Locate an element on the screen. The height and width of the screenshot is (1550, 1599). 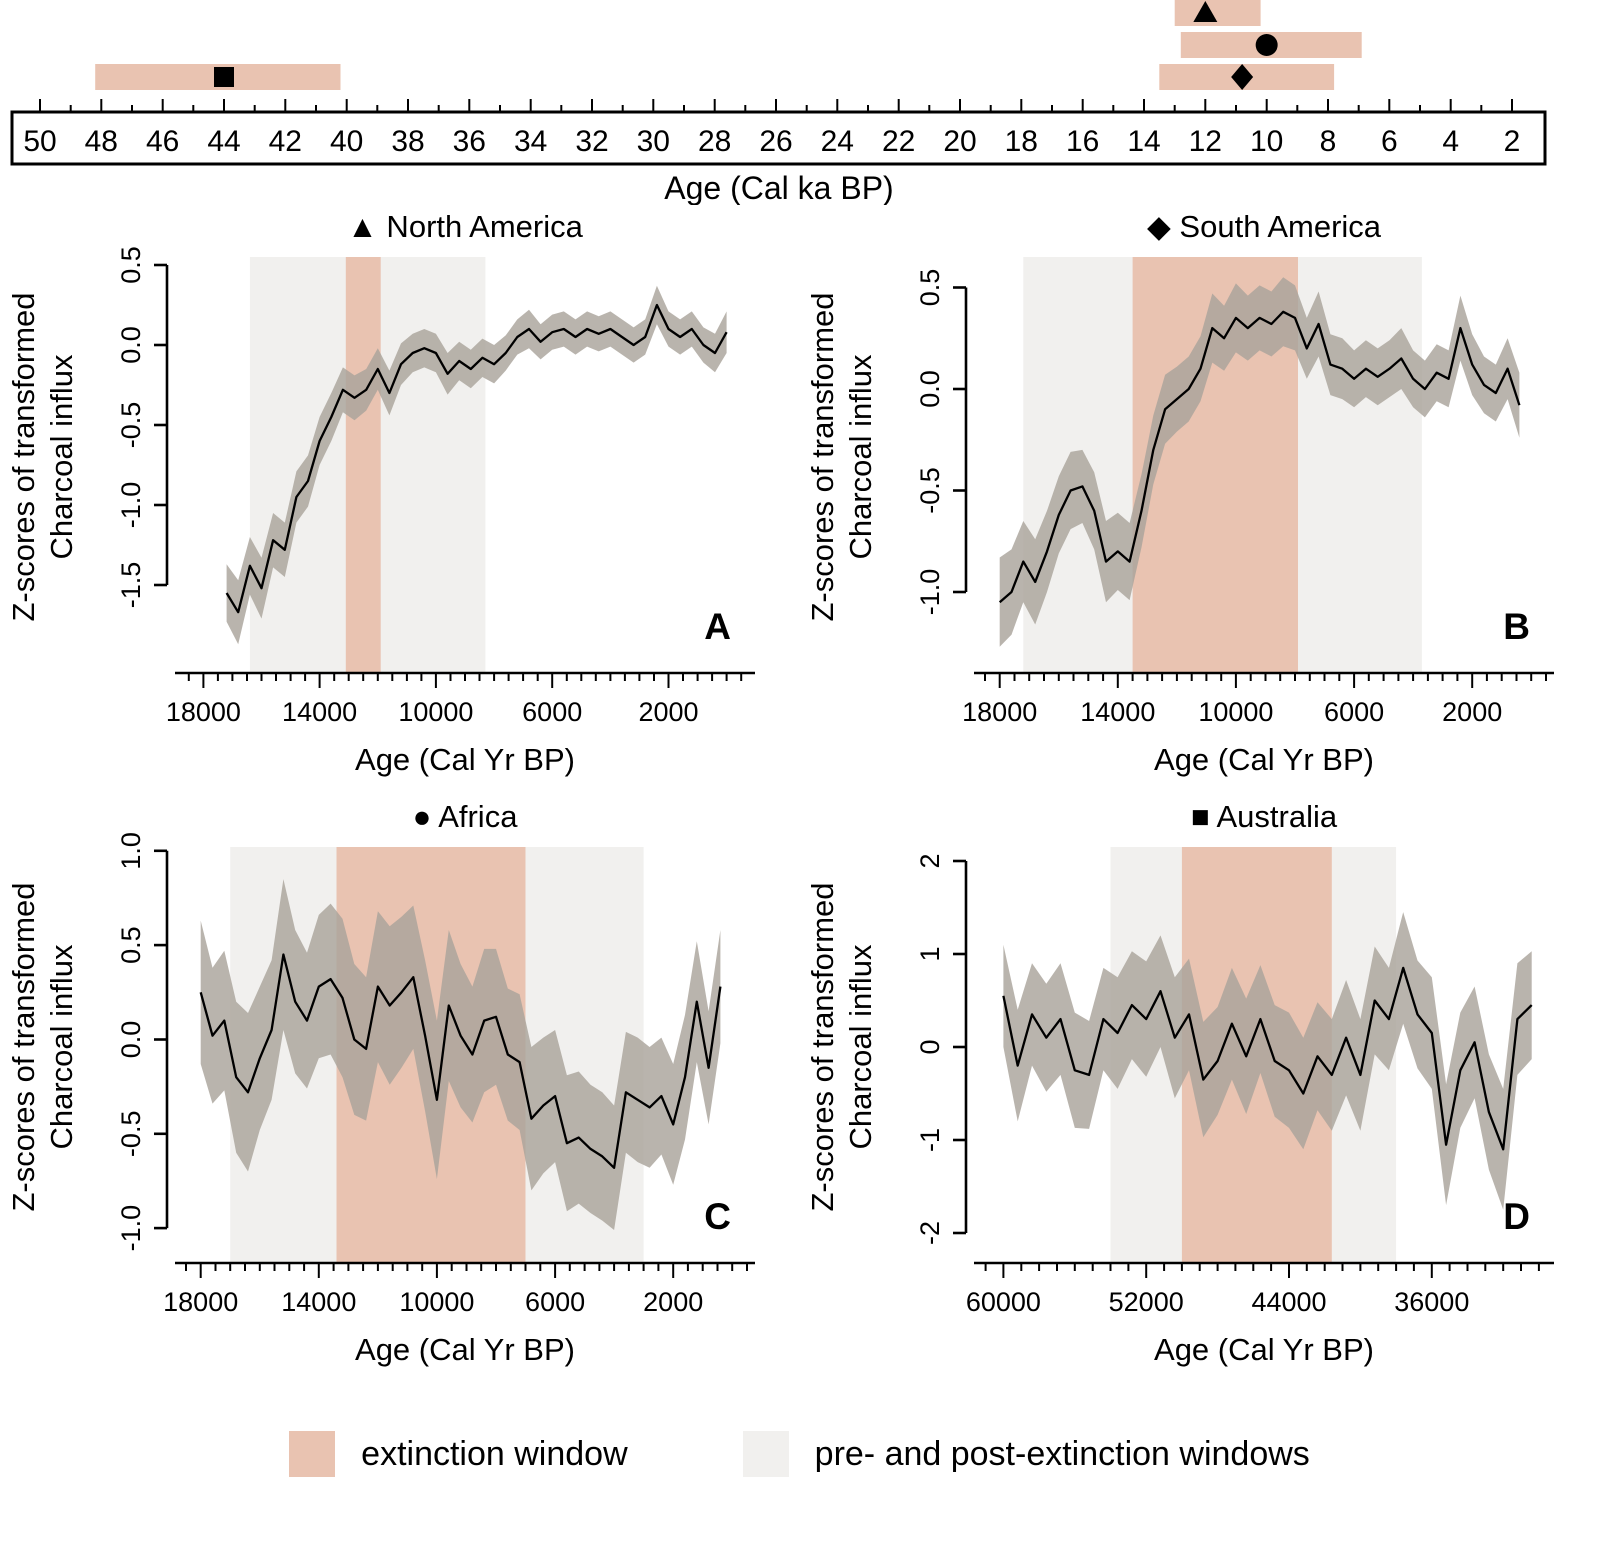
y-tick-label: 2 is located at coordinates (930, 860).